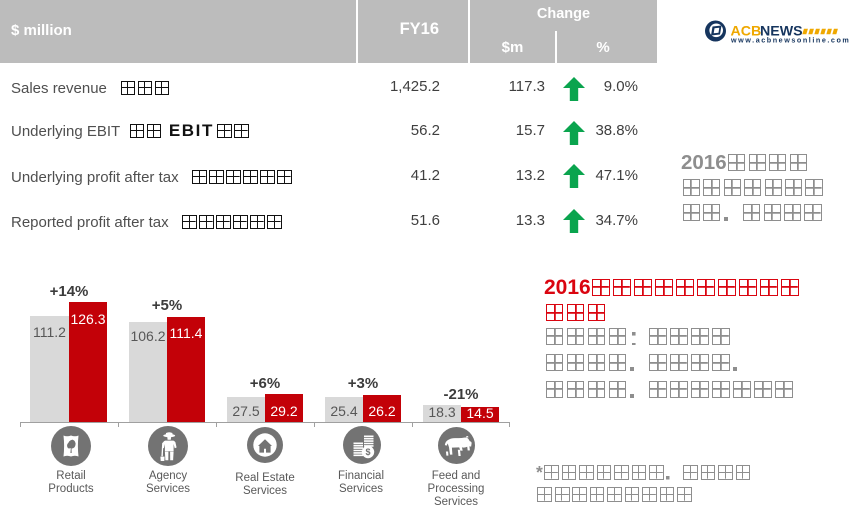  I want to click on svg-text: www.acbnewsonline.com, so click(790, 39).